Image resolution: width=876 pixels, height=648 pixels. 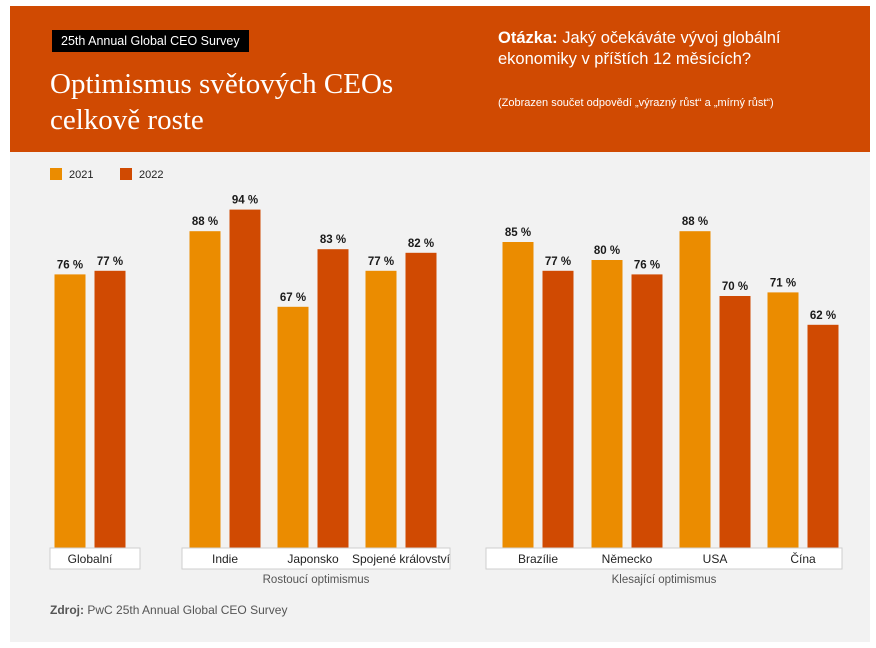 What do you see at coordinates (293, 298) in the screenshot?
I see `value-label-japonsko-2021: 67 %` at bounding box center [293, 298].